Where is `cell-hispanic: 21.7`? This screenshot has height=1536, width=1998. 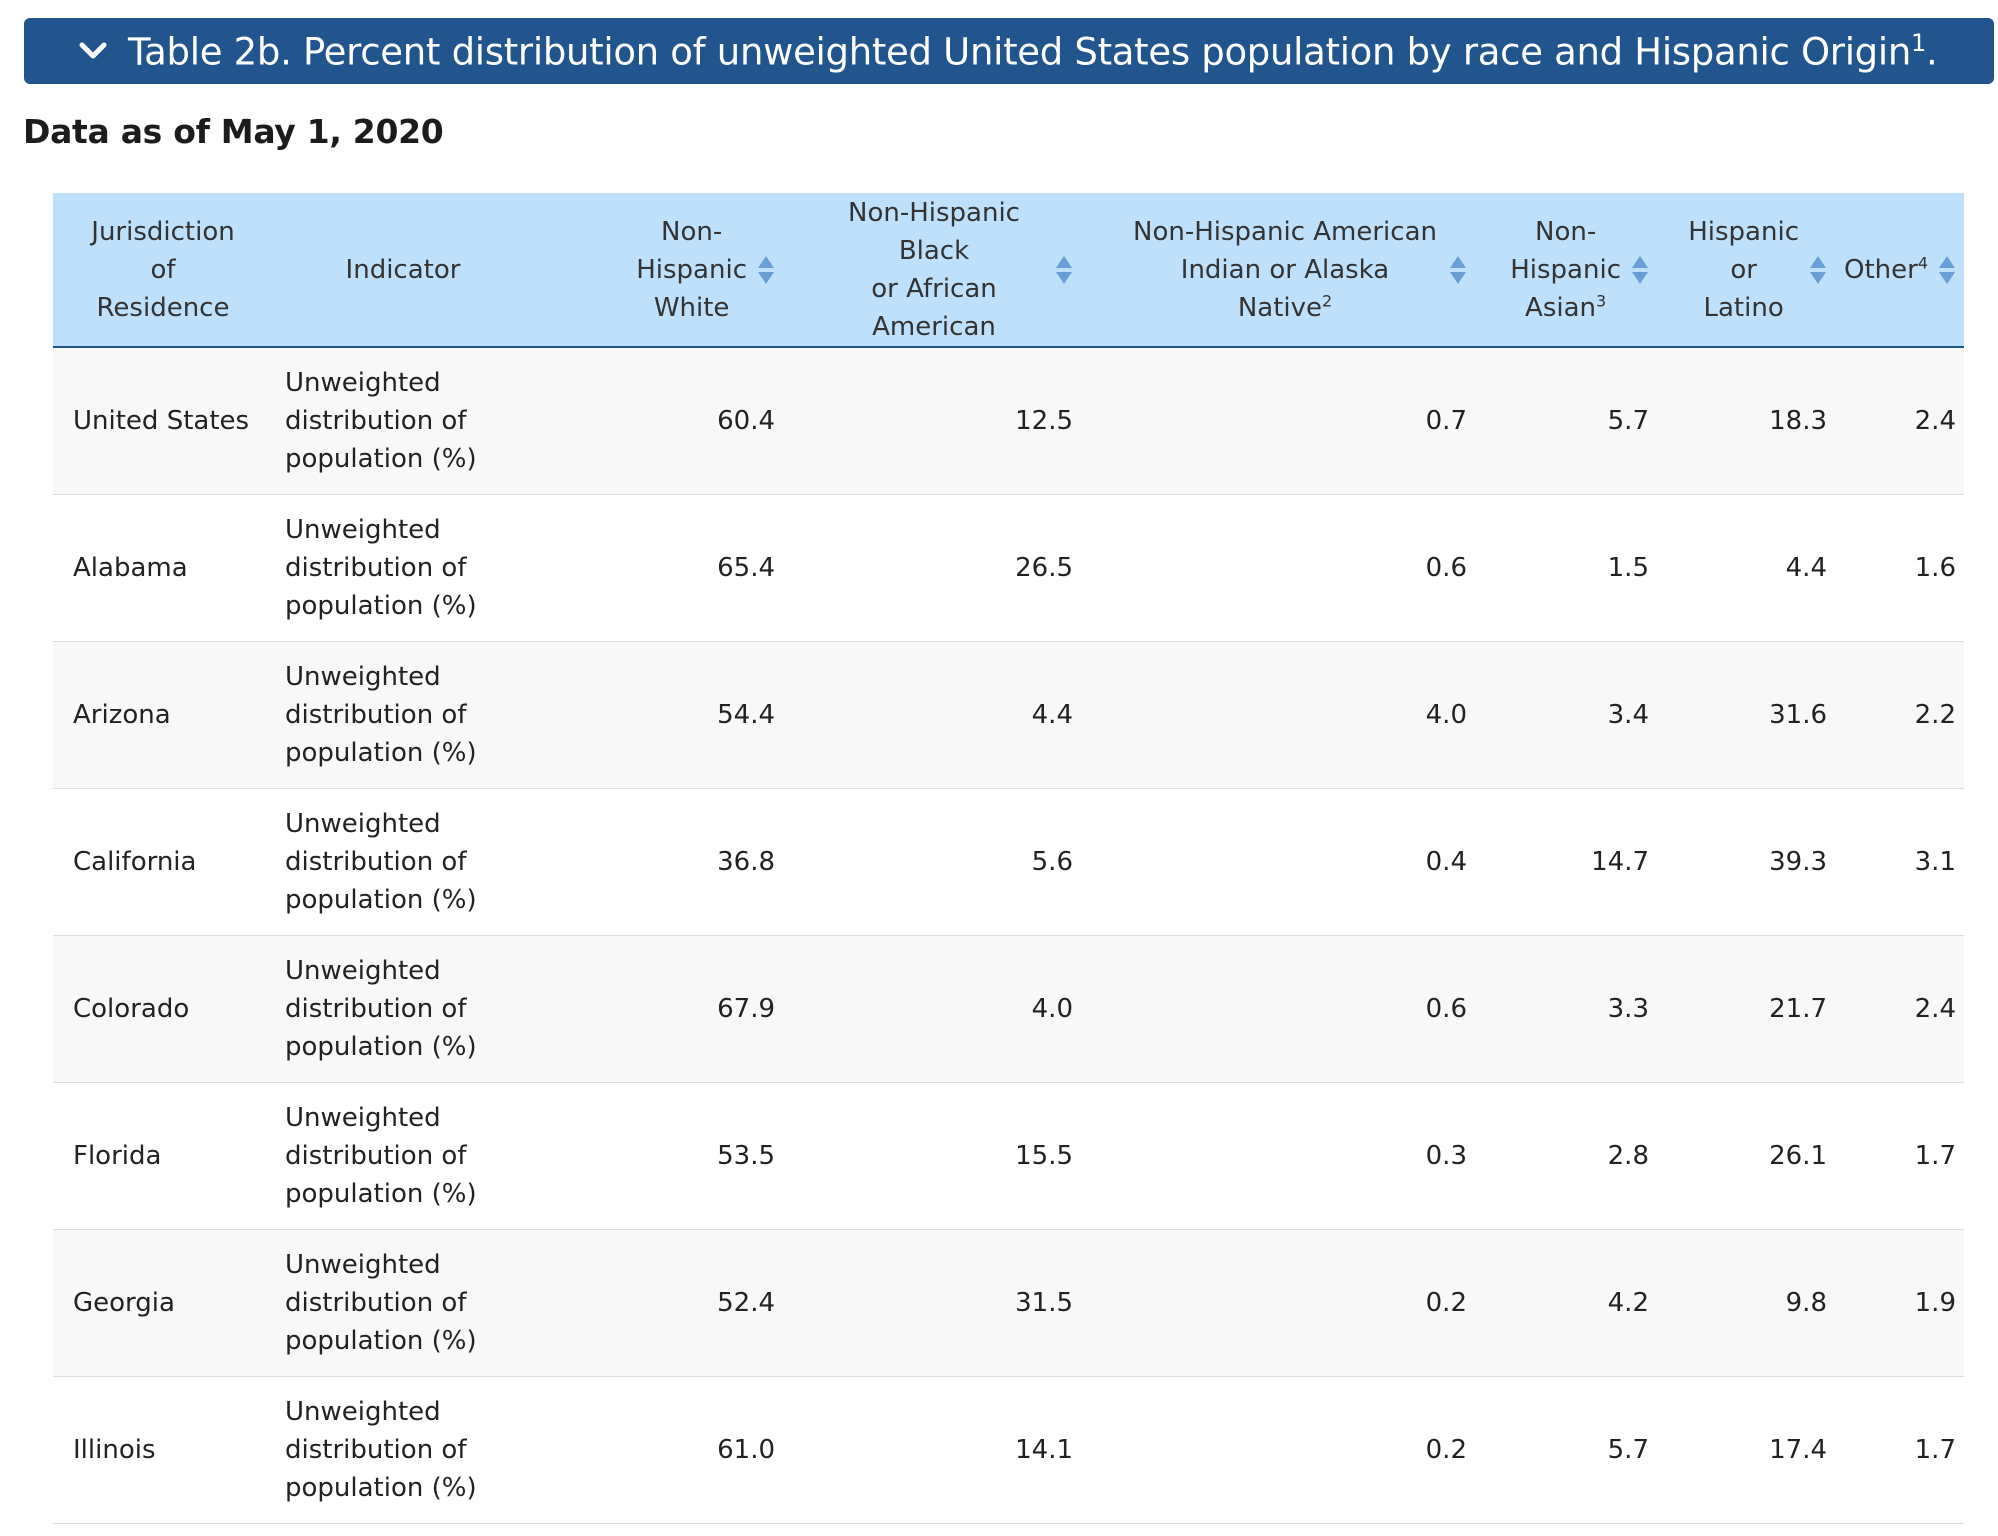
cell-hispanic: 21.7 is located at coordinates (1798, 1008).